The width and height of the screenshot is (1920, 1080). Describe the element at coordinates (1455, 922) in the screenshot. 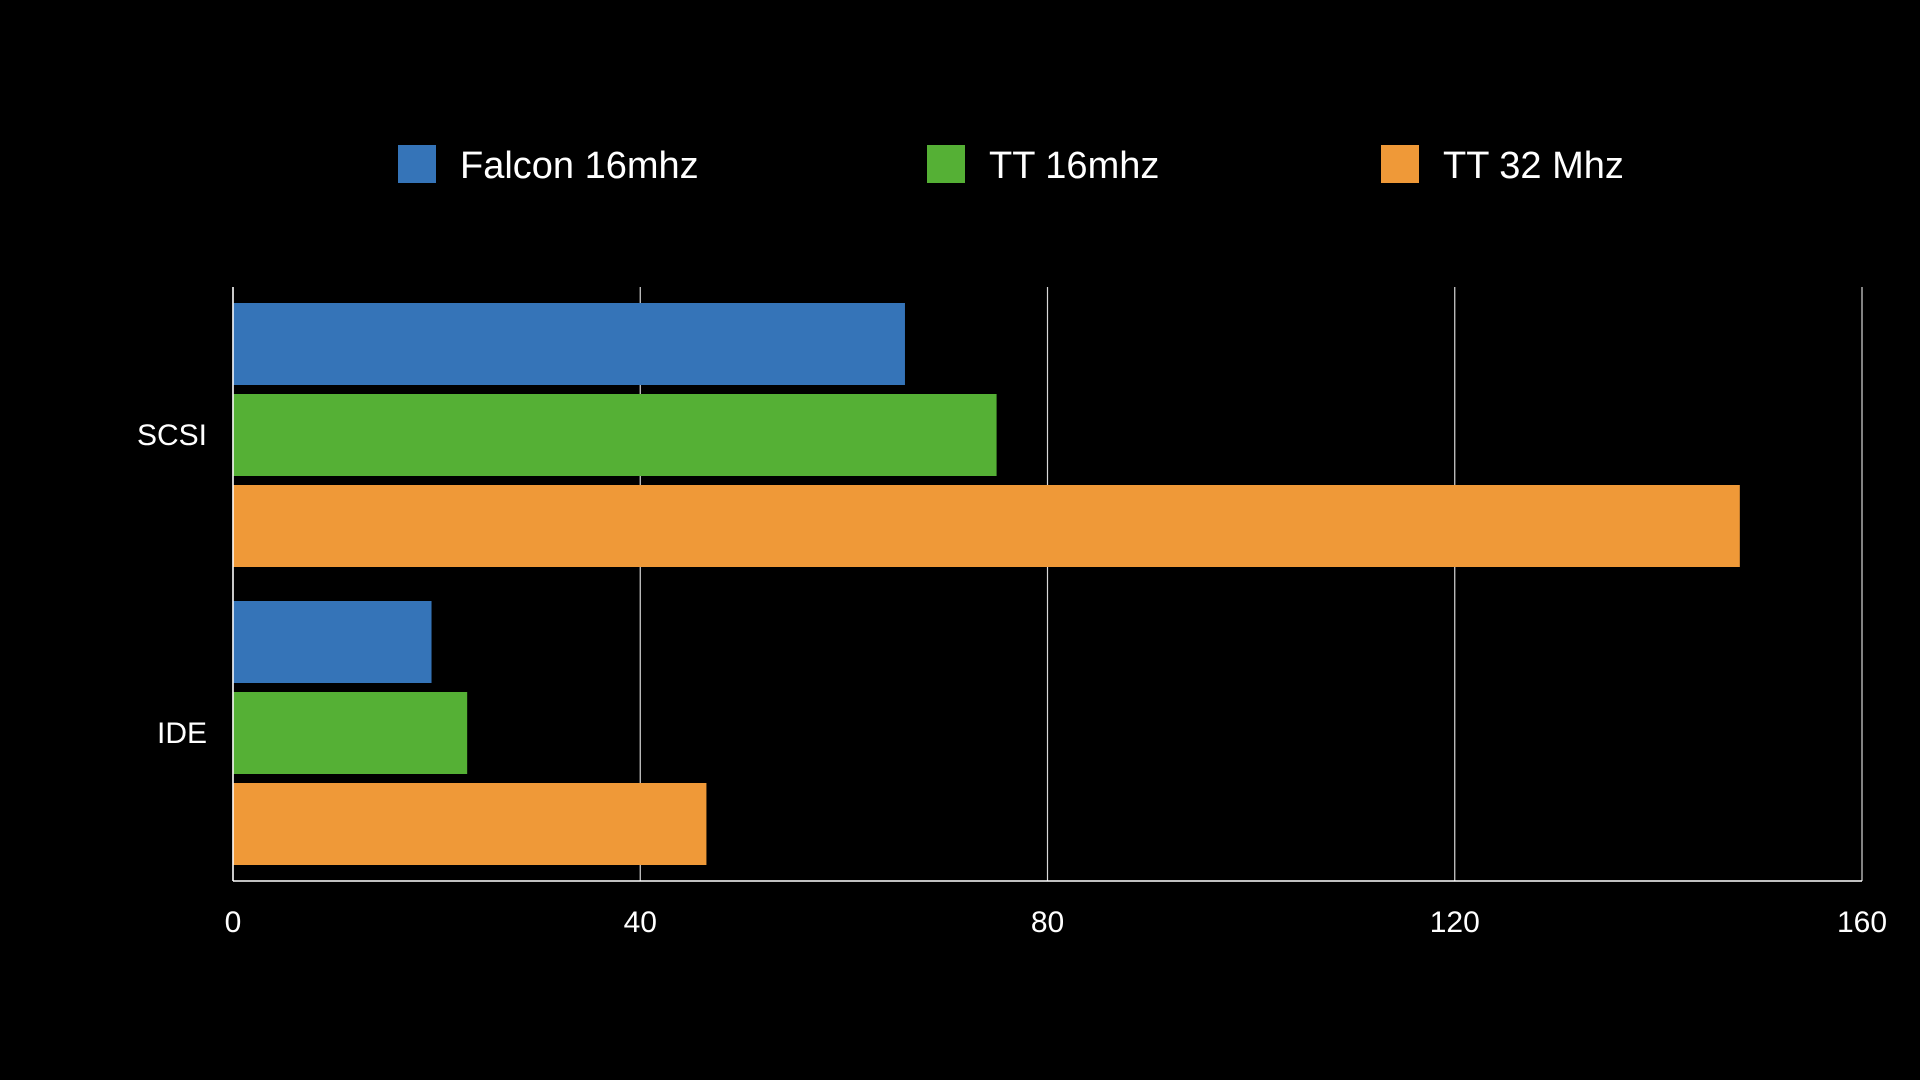

I see `x-tick-label-120: 120` at that location.